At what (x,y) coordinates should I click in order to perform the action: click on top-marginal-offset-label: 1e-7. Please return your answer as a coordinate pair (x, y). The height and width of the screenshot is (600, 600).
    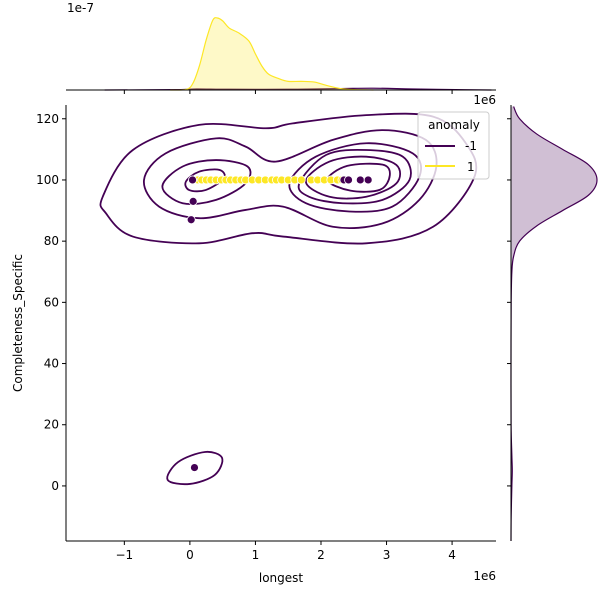
    Looking at the image, I should click on (80, 8).